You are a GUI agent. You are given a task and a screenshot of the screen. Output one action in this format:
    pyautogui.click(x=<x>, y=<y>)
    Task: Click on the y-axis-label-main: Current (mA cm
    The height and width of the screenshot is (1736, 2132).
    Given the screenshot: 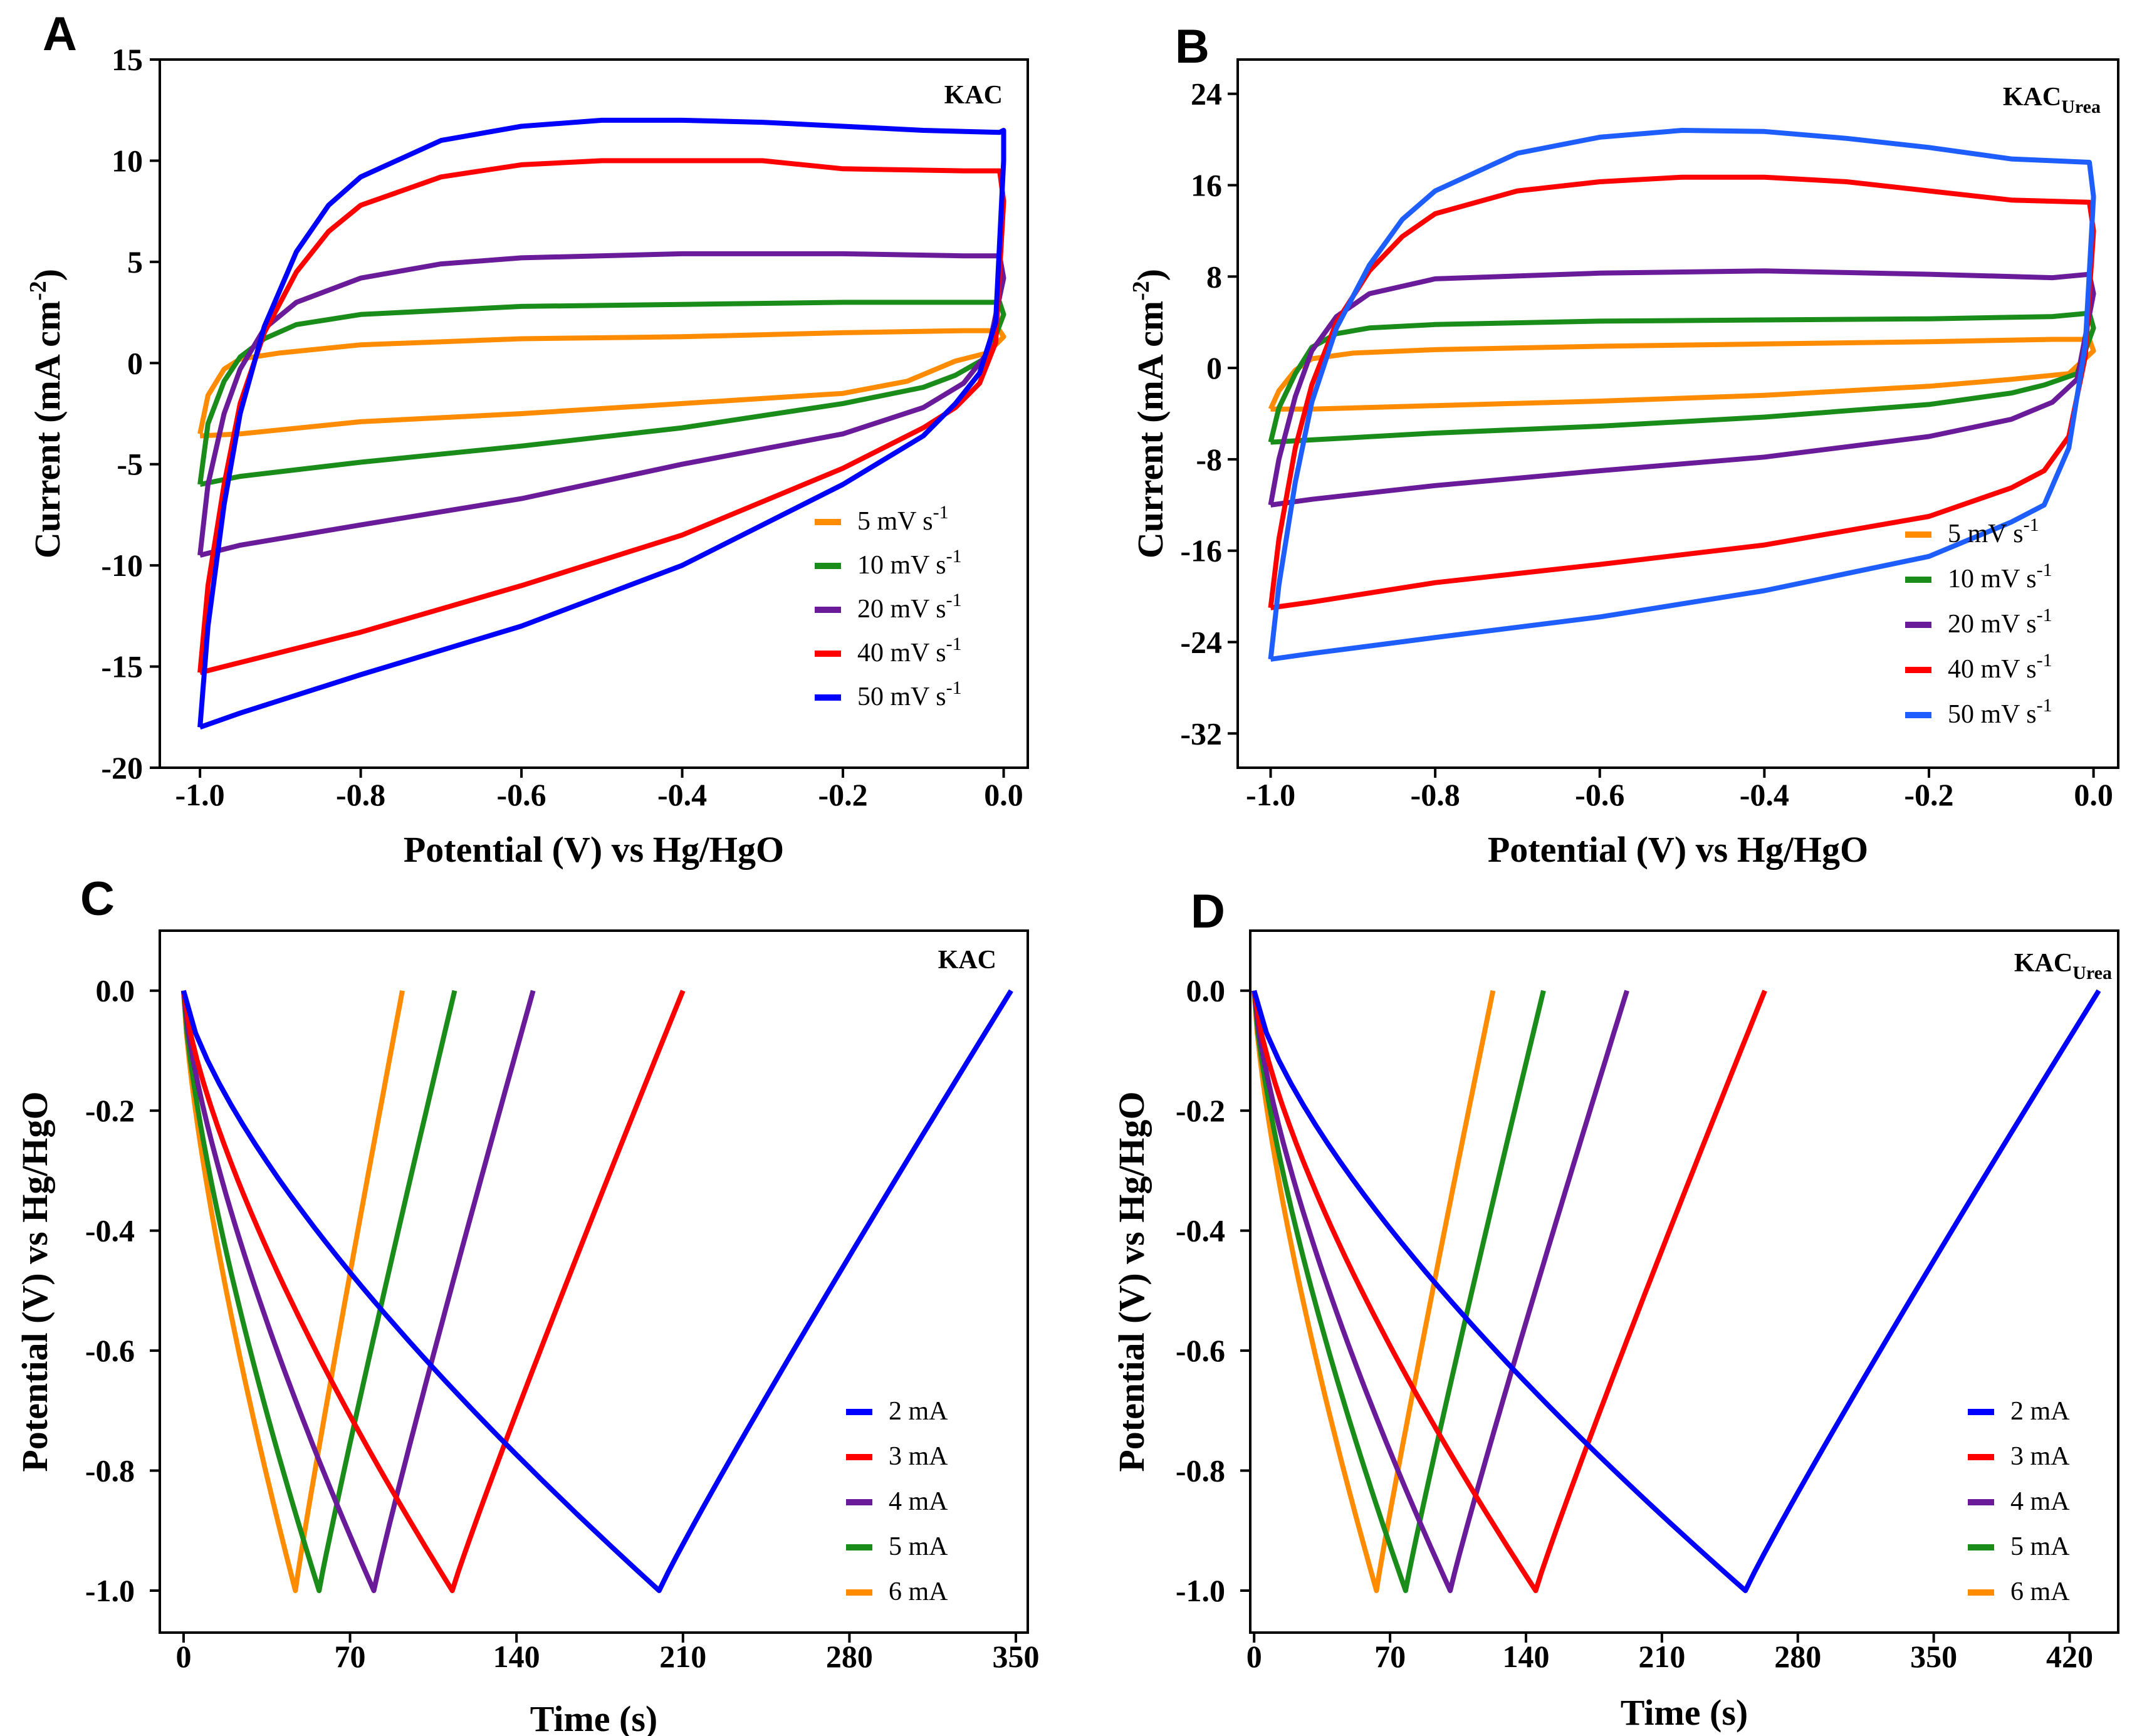 What is the action you would take?
    pyautogui.click(x=47, y=429)
    